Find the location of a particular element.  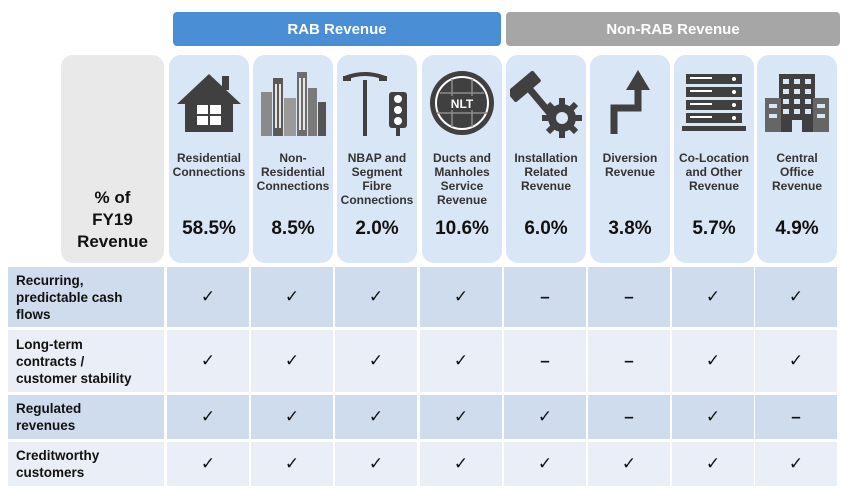

hammer-gear-icon is located at coordinates (546, 103).